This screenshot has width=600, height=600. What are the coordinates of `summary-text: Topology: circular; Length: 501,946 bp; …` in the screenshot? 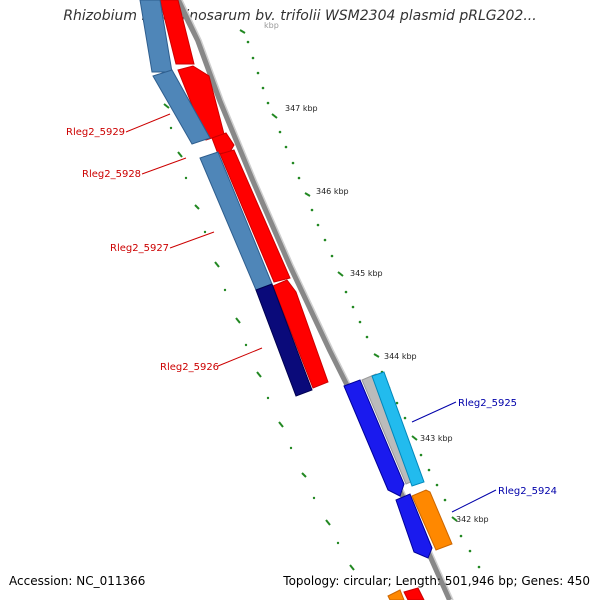 It's located at (436, 581).